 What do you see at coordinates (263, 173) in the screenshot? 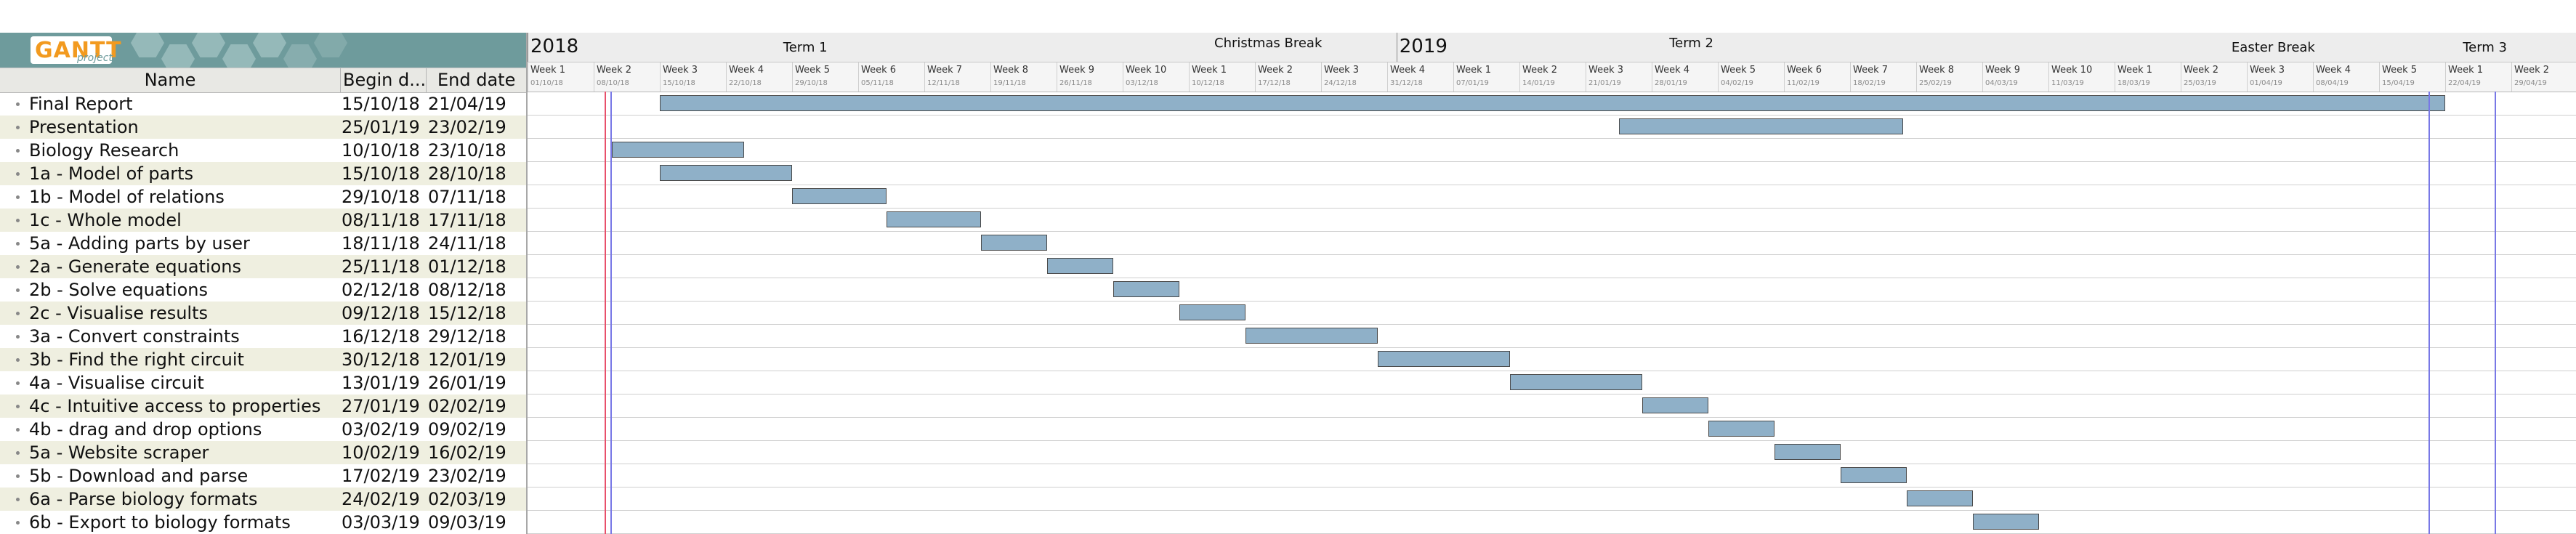
I see `task-row: 1a - Model of parts 15/10/18 28/10/18` at bounding box center [263, 173].